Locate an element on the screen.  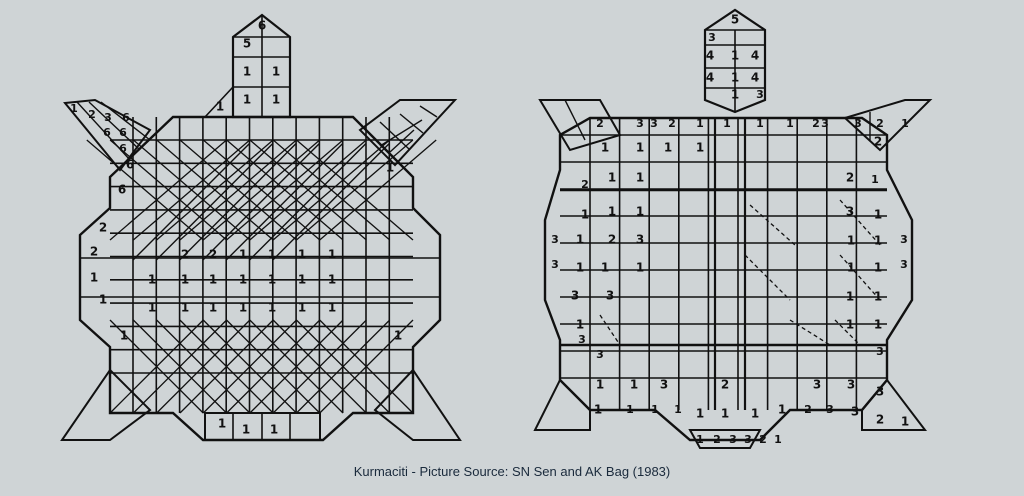
rear-left-flipper is located at coordinates (106, 404).